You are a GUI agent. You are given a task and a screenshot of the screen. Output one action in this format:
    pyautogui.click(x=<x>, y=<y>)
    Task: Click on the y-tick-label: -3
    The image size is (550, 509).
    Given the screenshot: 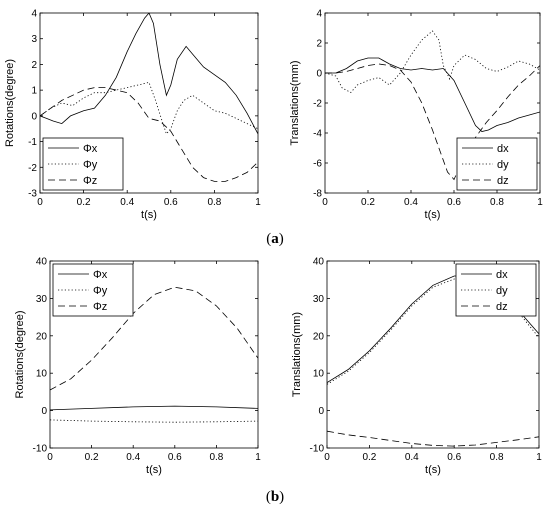 What is the action you would take?
    pyautogui.click(x=32, y=194)
    